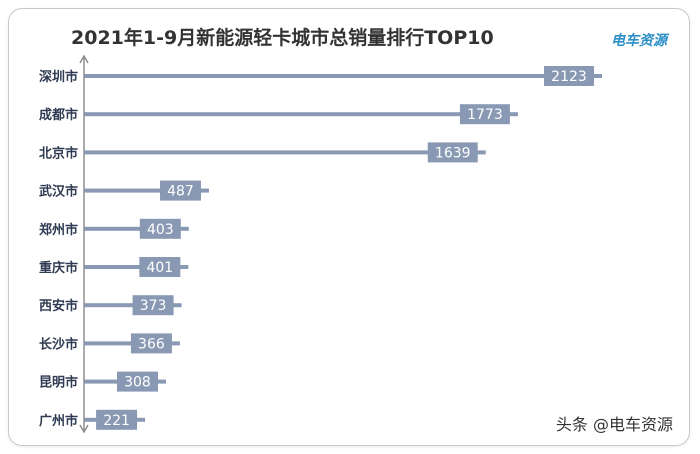 This screenshot has height=454, width=700. I want to click on brand-logo: 电车资源, so click(639, 41).